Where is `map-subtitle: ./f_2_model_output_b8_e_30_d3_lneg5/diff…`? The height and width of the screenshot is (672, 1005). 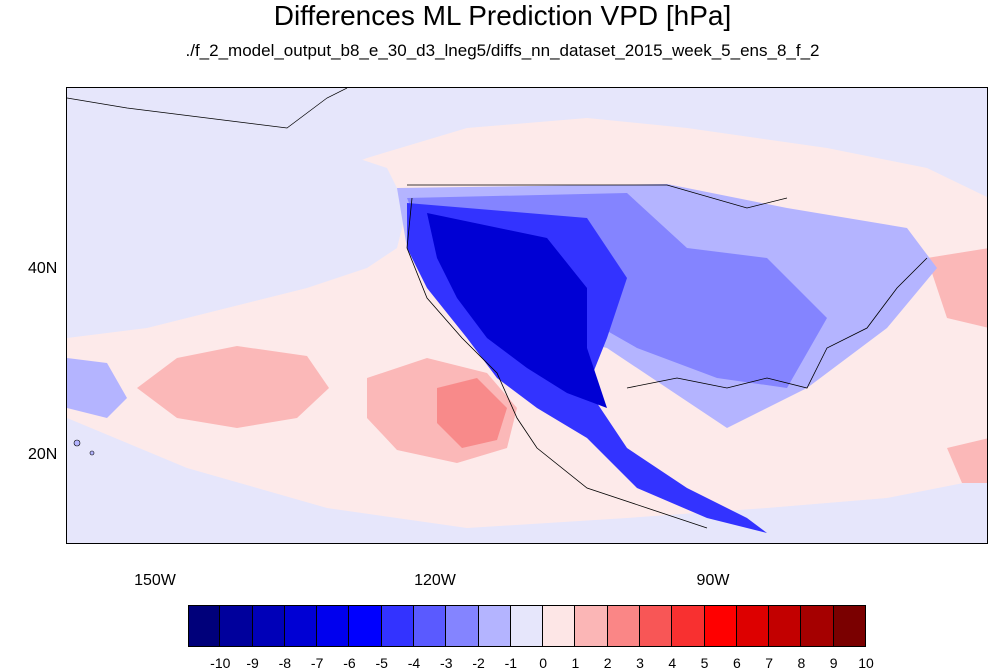 map-subtitle: ./f_2_model_output_b8_e_30_d3_lneg5/diff… is located at coordinates (502, 50).